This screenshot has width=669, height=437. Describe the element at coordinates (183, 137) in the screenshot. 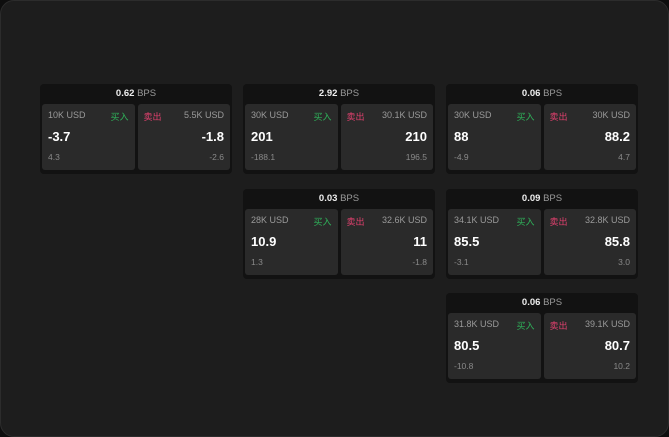

I see `sell-button: 卖出 5.5K USD -1.8 -2.6` at that location.